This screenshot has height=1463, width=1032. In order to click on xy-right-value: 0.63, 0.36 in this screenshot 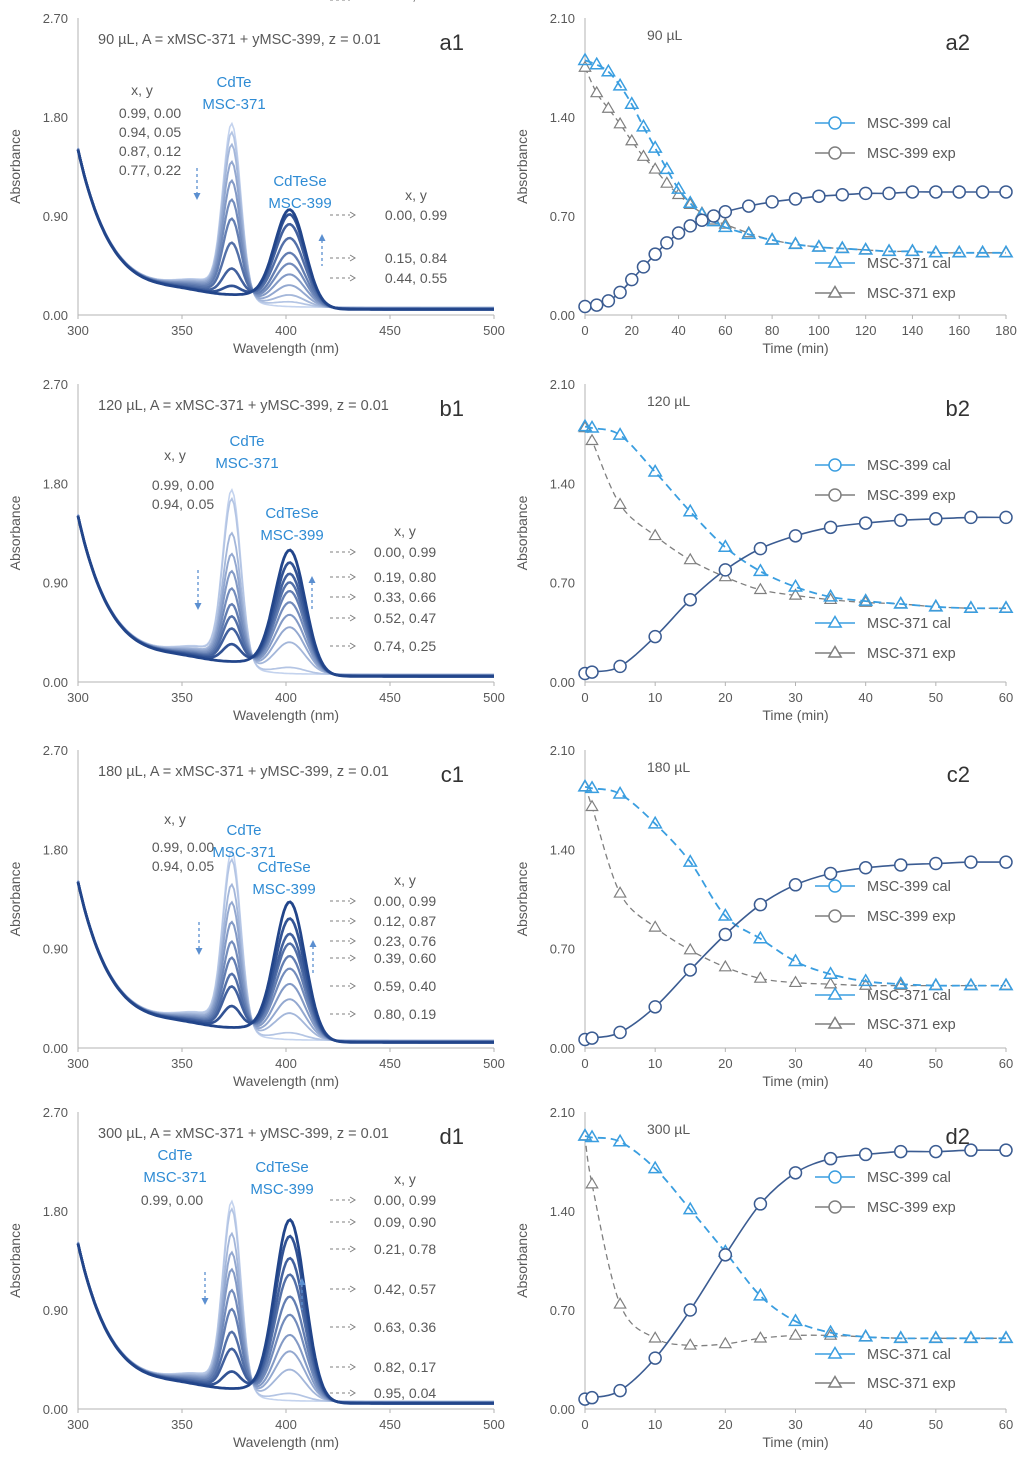, I will do `click(405, 1327)`.